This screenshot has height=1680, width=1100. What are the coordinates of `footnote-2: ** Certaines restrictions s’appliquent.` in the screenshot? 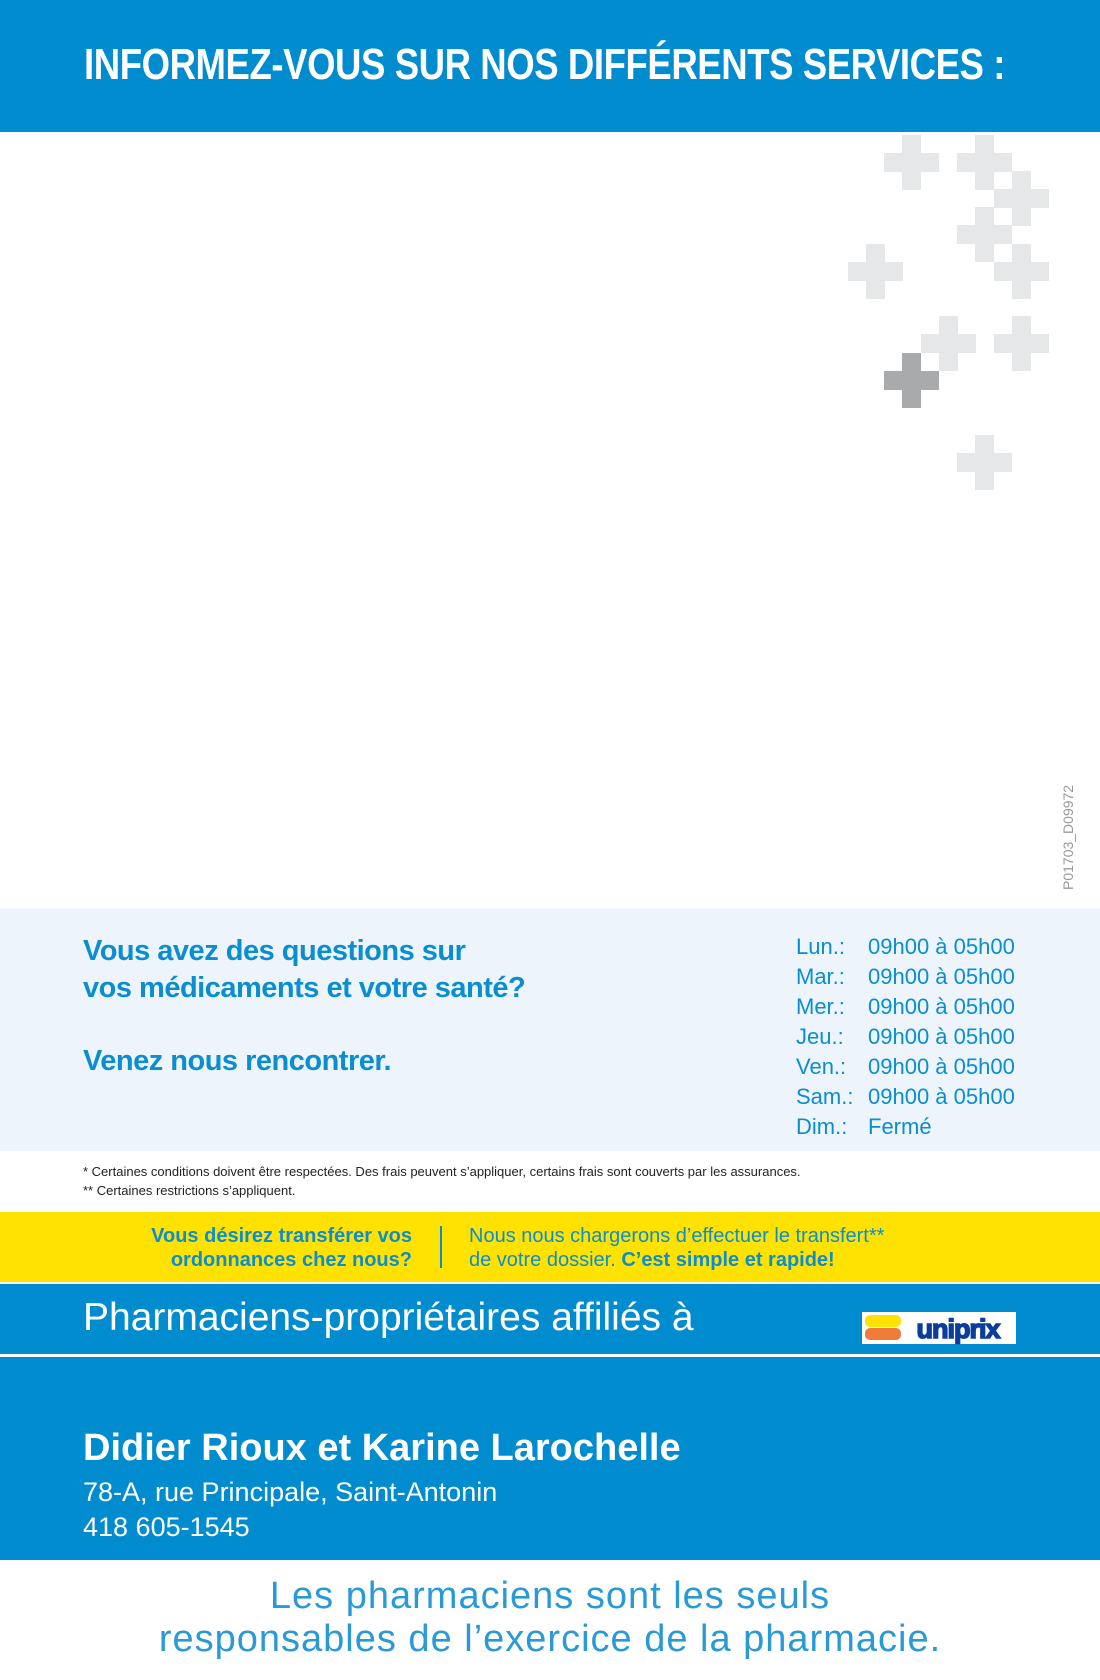 It's located at (189, 1190).